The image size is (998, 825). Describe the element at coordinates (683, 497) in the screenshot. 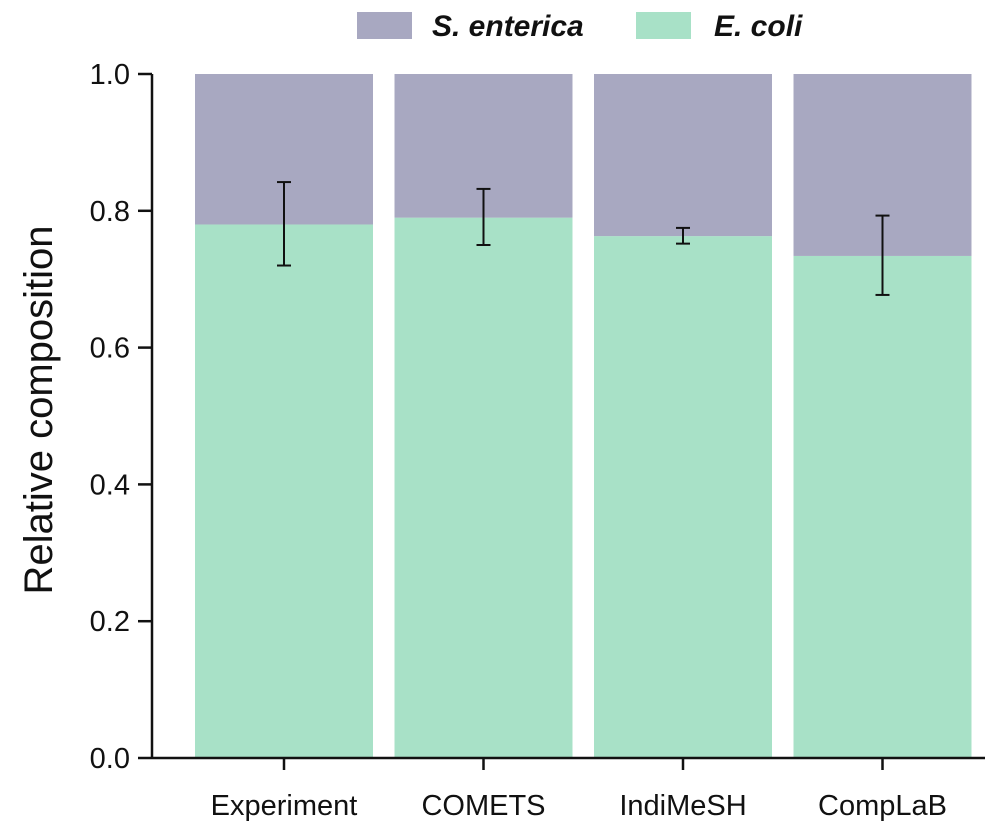

I see `bar-ecoli-indimesh` at that location.